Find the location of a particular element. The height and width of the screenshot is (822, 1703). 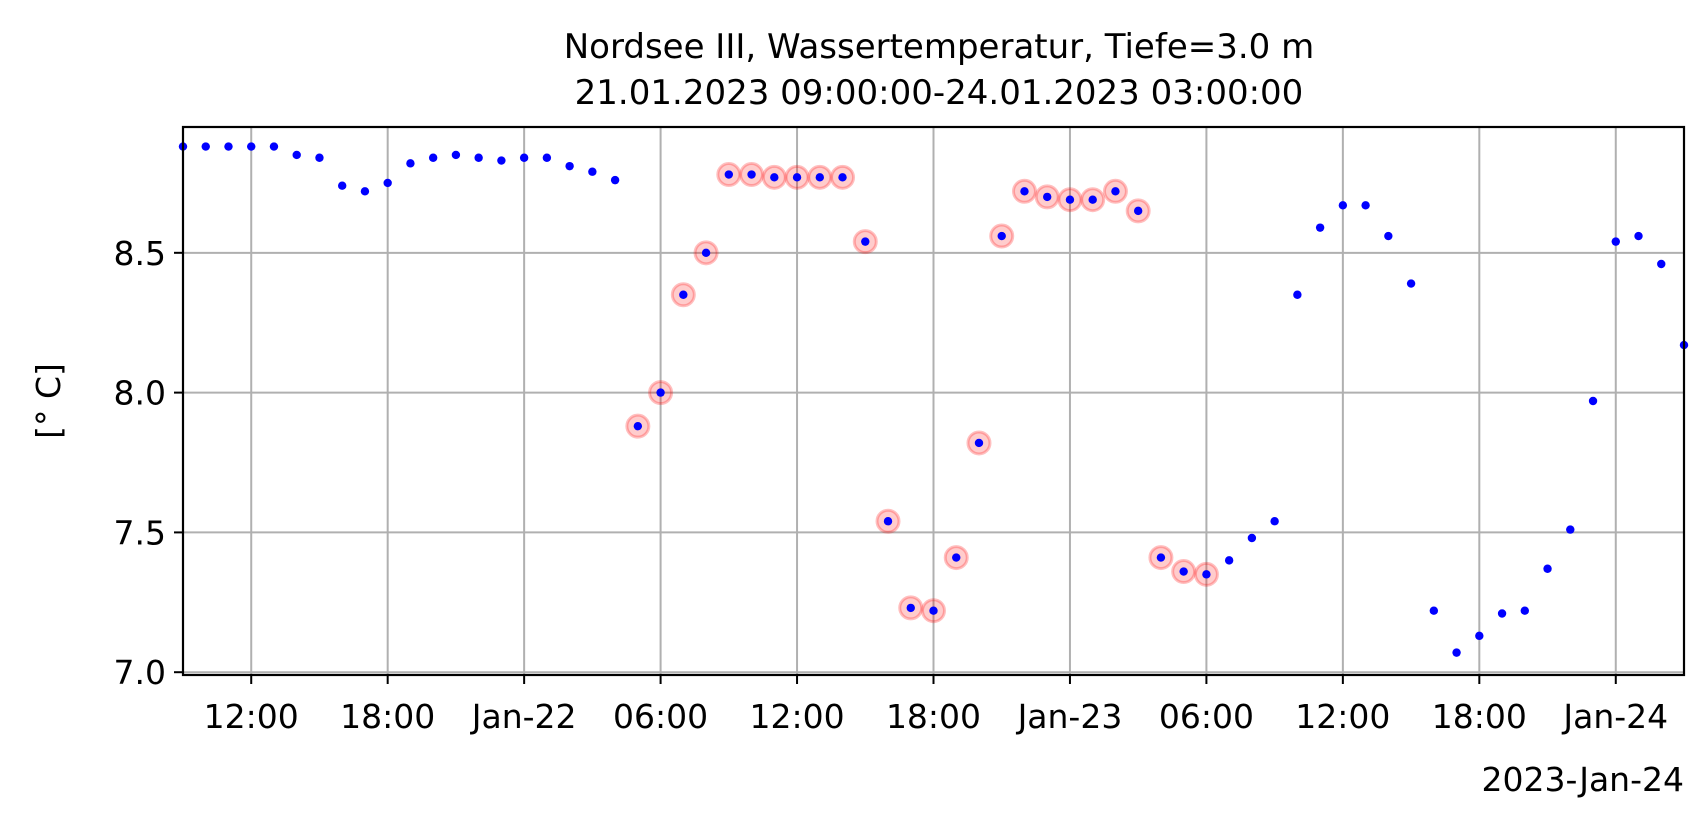

y-tick-label: 8.5 is located at coordinates (140, 253).